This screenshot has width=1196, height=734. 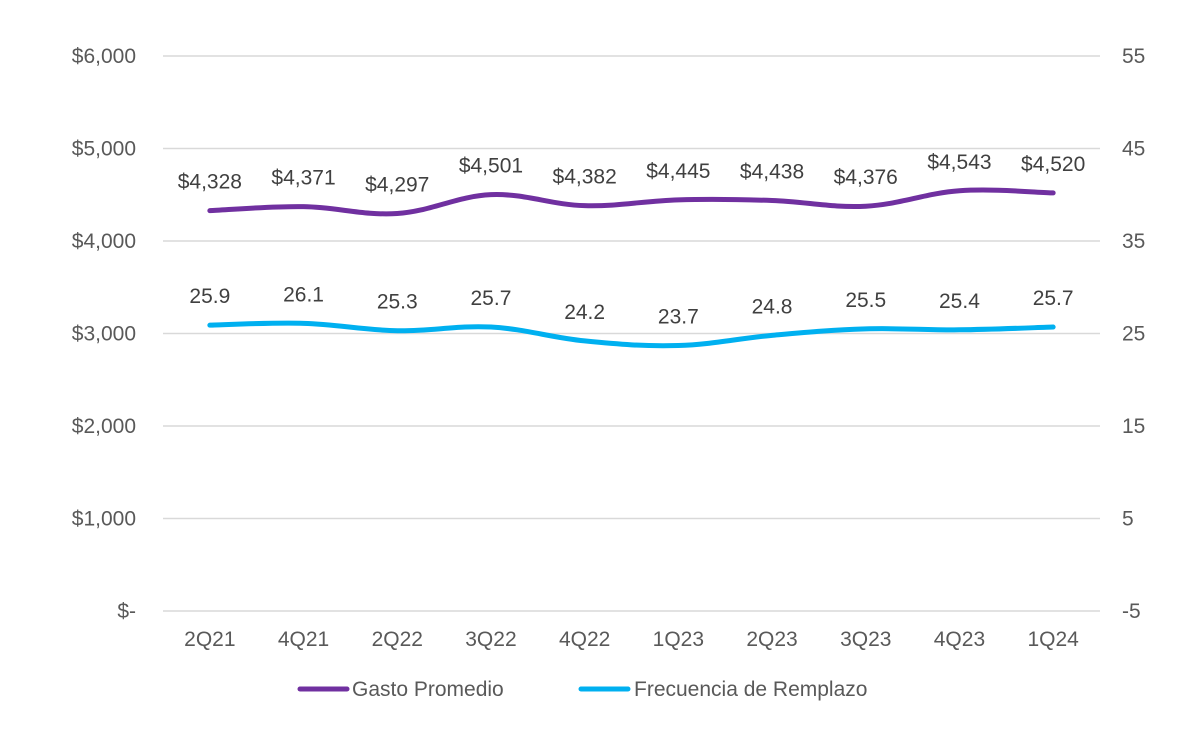 I want to click on data-label-frecuencia-de-remplazo: 26.1, so click(x=303, y=294).